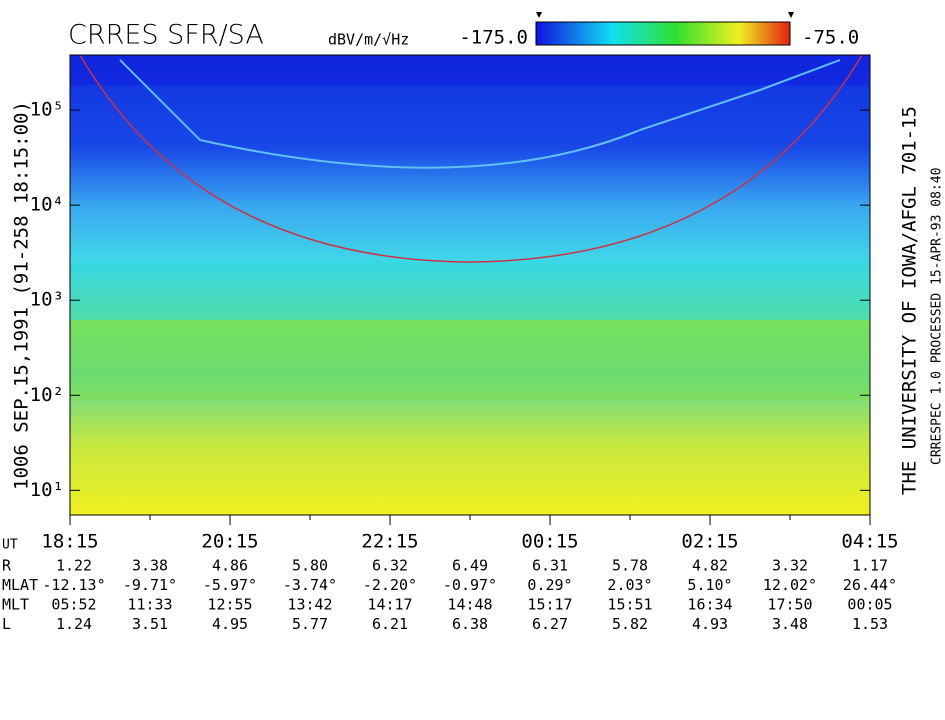 This screenshot has width=945, height=720. Describe the element at coordinates (74, 624) in the screenshot. I see `ephemeris-value: 1.24` at that location.